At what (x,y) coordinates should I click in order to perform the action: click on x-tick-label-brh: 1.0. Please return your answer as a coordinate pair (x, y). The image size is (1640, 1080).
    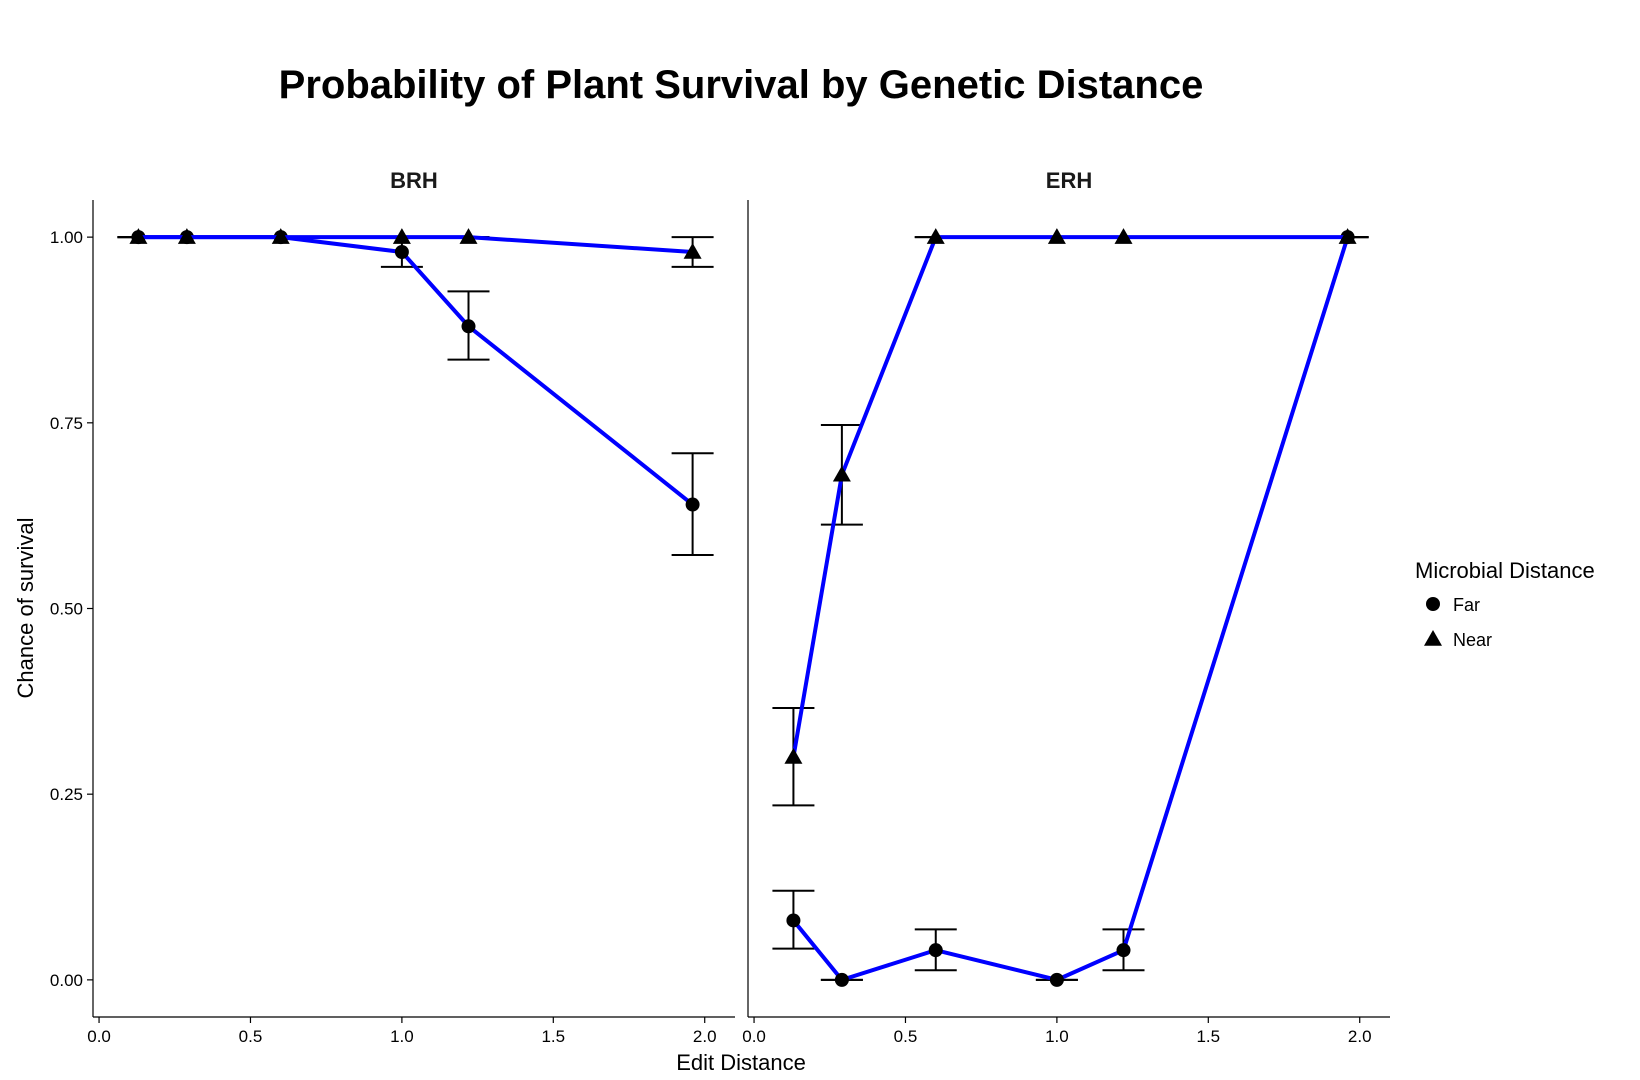
    Looking at the image, I should click on (402, 1036).